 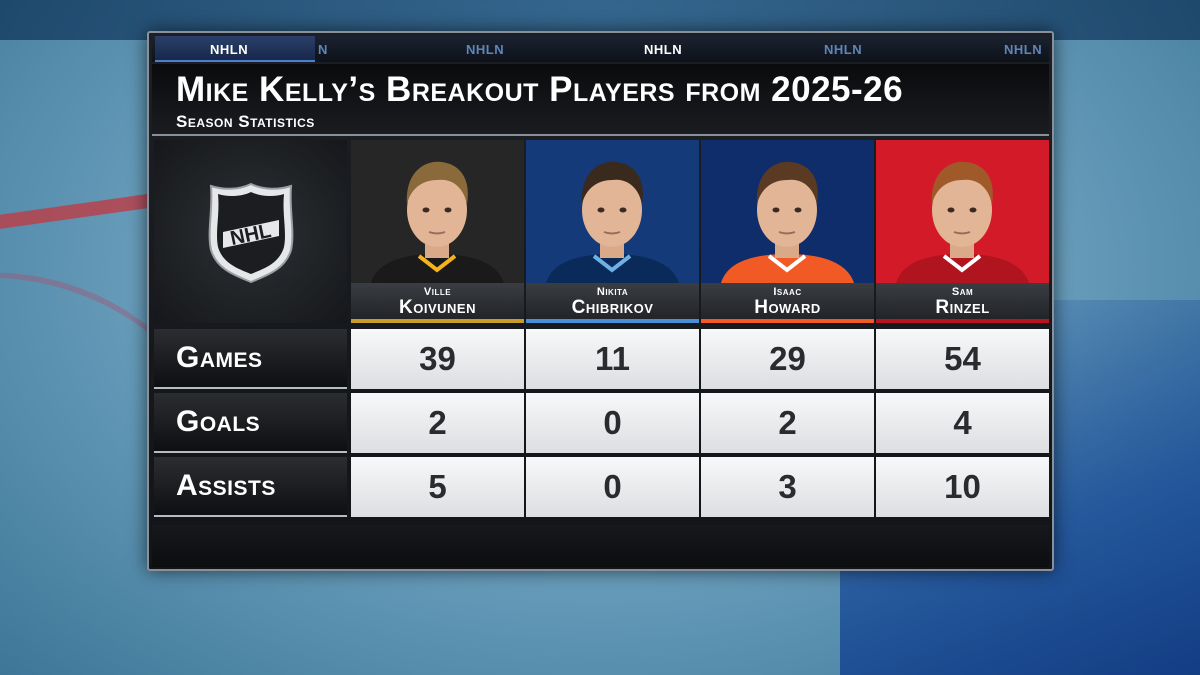 I want to click on player-last-name: Koivunen, so click(x=437, y=307).